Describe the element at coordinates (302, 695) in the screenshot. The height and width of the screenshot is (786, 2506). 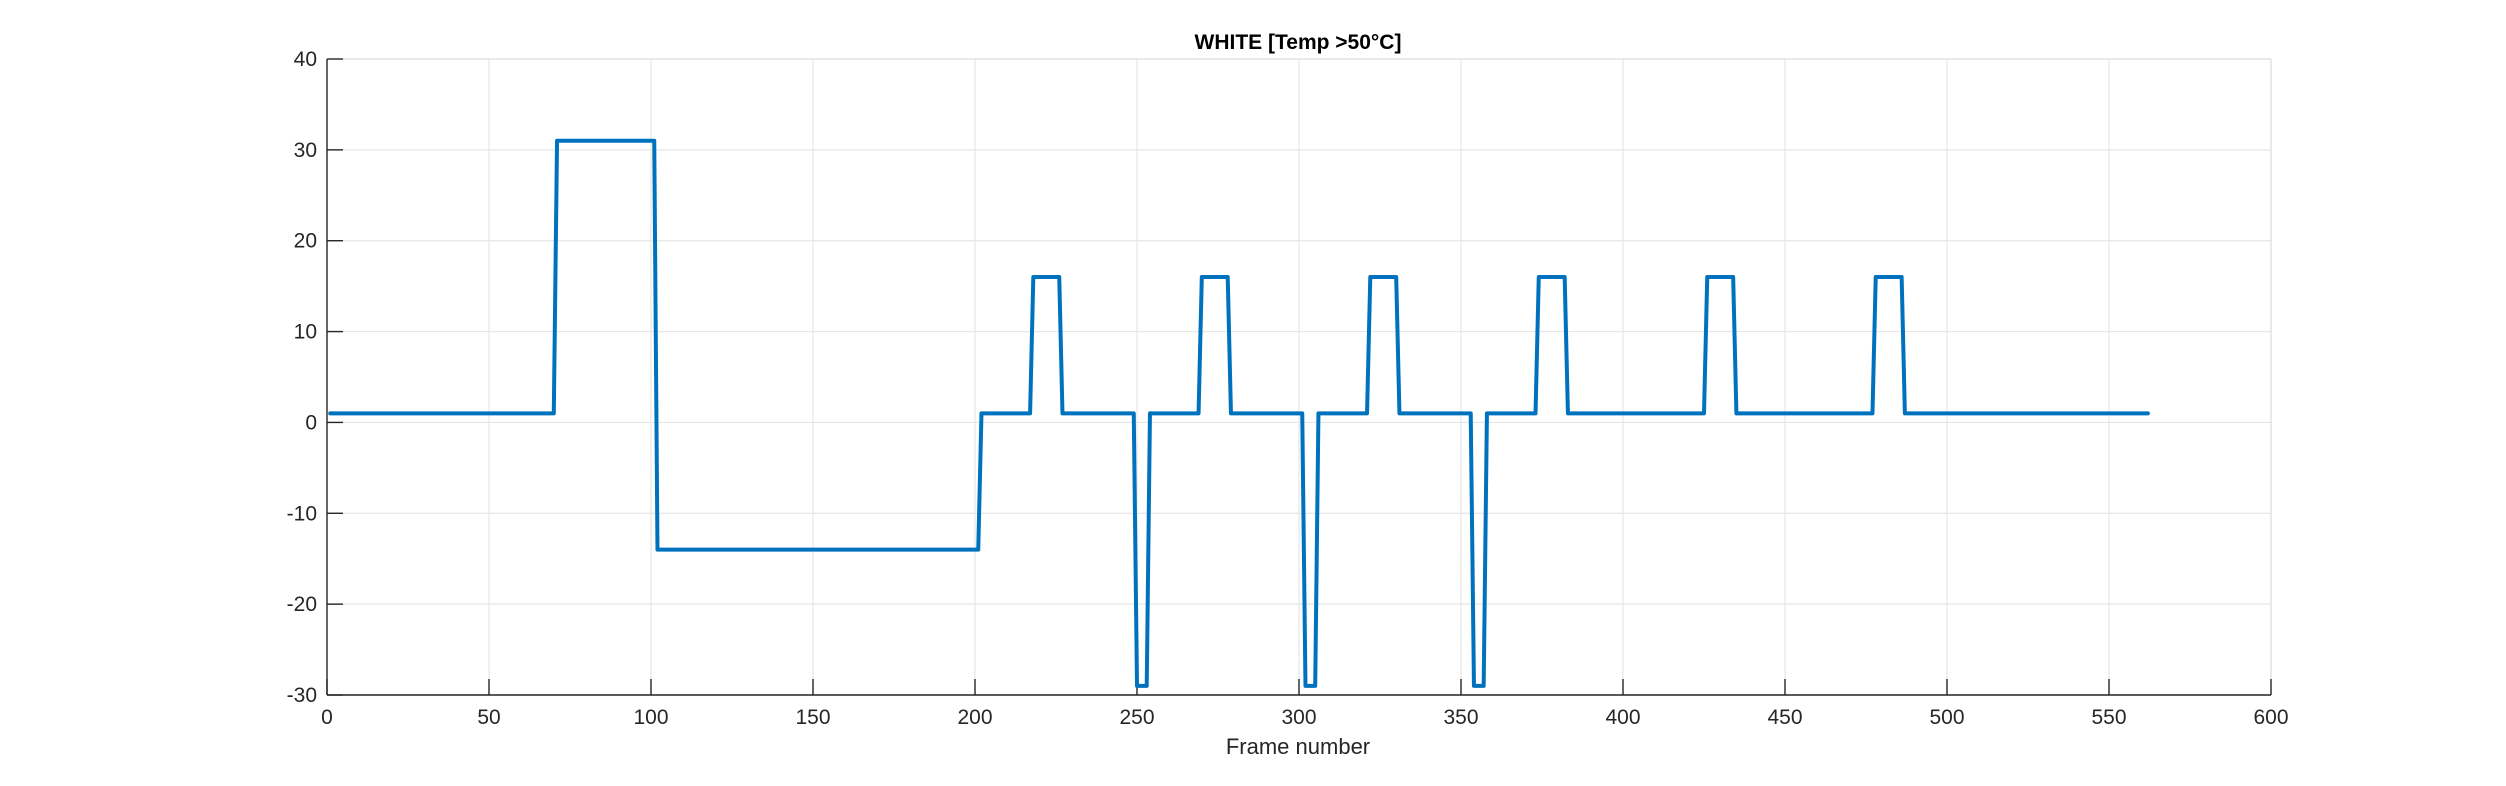
I see `y-tick-label: -30` at that location.